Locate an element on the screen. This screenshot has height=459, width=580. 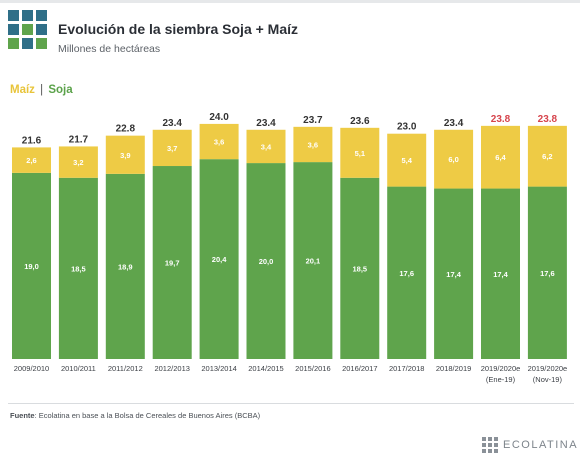
total-value-label: 23.6 is located at coordinates (360, 121).